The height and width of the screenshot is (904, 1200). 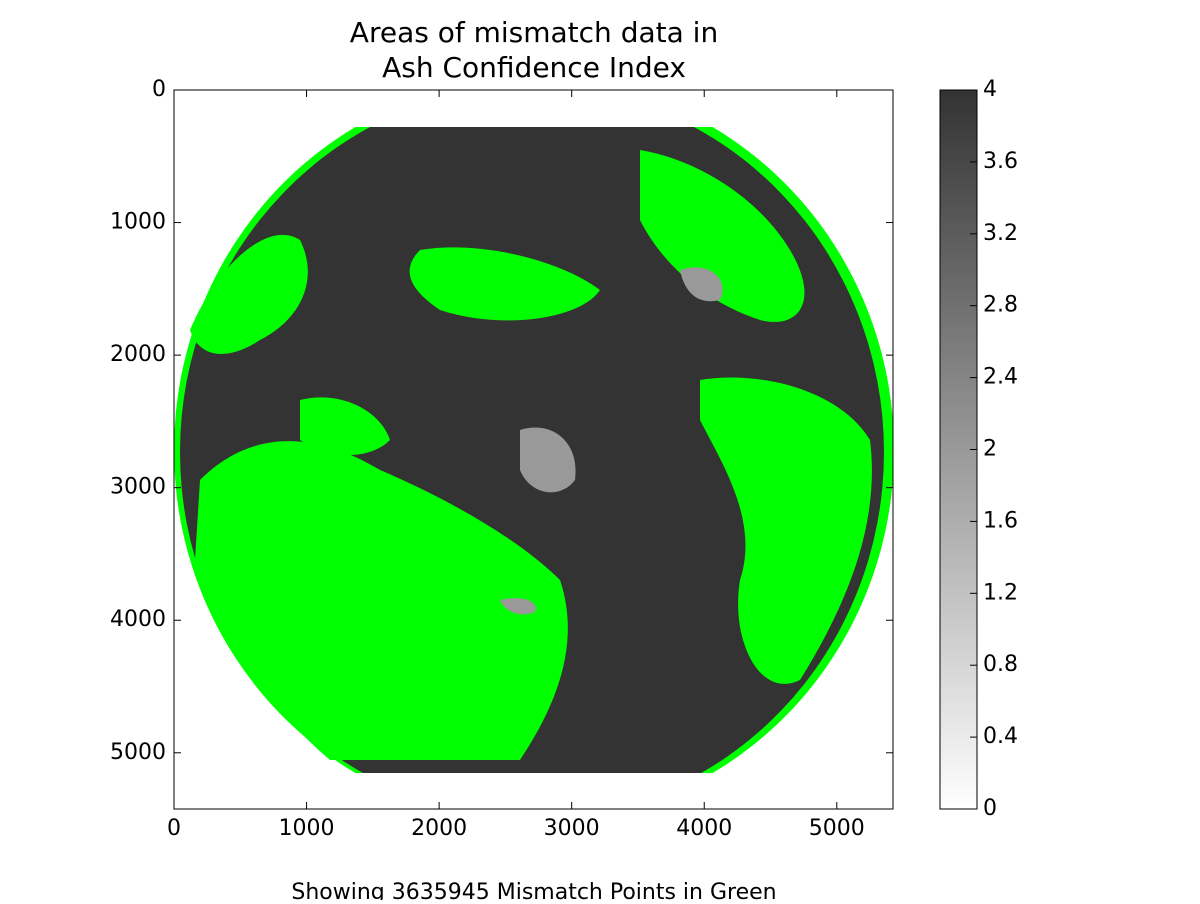 I want to click on colorbar-tick-label: 0, so click(x=990, y=808).